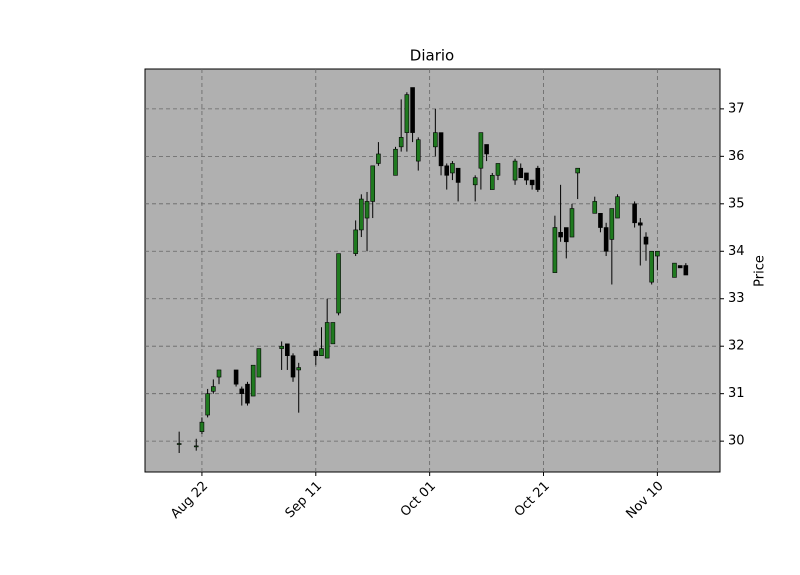 The height and width of the screenshot is (575, 800). I want to click on x-tick-label: Oct 01, so click(418, 499).